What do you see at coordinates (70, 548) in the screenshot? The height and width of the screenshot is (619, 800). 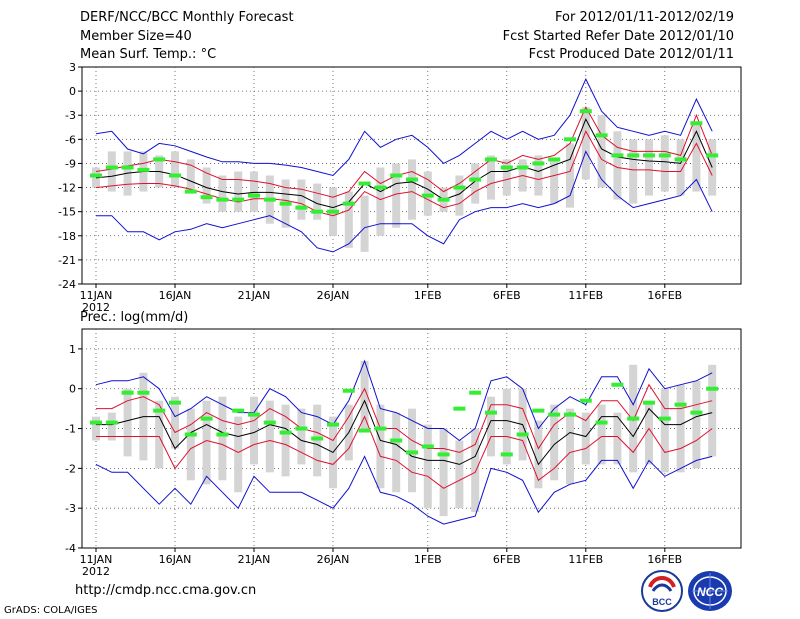 I see `chart-prec-ytick-label: -4` at bounding box center [70, 548].